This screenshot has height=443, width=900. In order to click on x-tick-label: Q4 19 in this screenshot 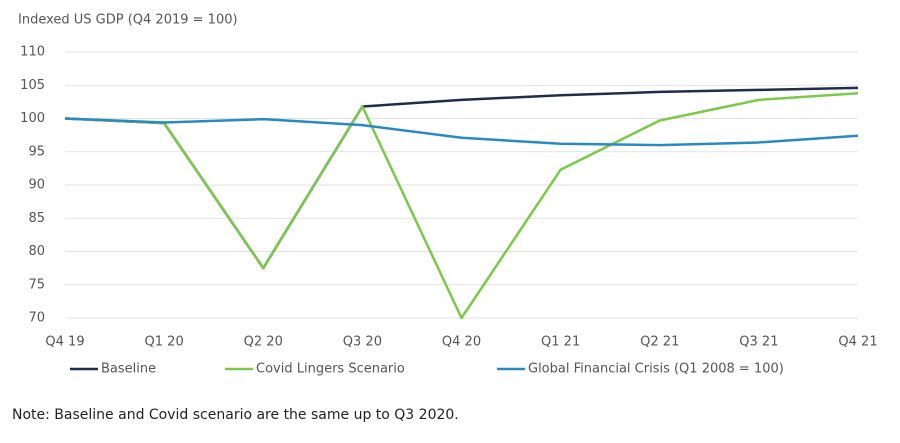, I will do `click(64, 342)`.